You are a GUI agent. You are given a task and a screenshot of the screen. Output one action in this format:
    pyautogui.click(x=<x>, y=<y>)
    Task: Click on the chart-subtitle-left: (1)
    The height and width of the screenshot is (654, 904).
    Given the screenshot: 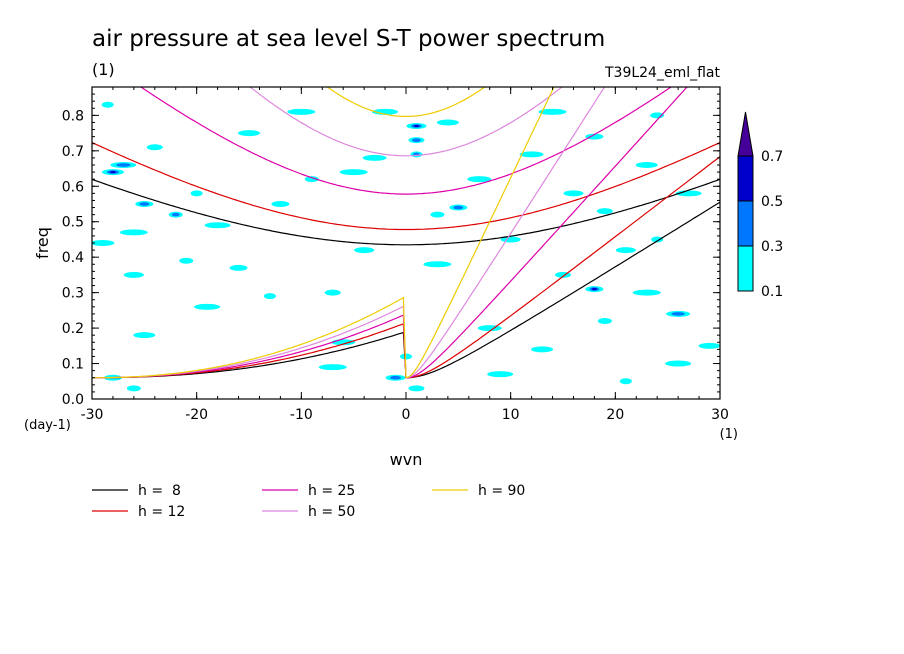 What is the action you would take?
    pyautogui.click(x=103, y=69)
    